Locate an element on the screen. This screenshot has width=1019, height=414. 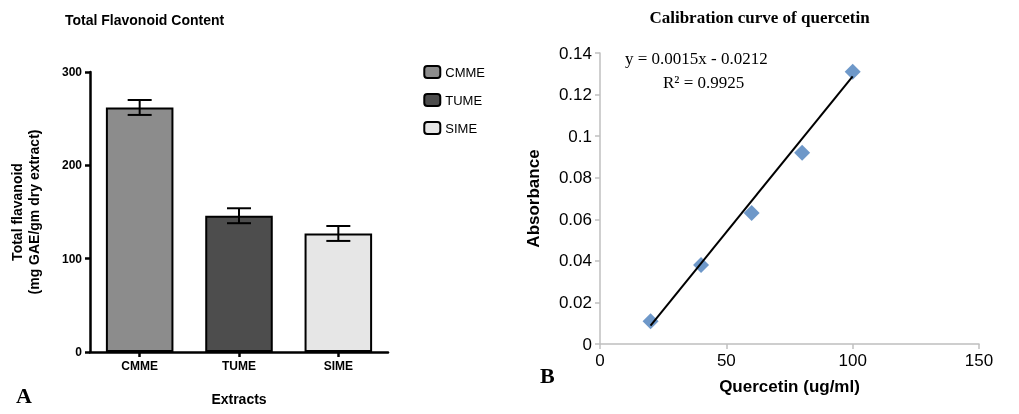
y-tick-label: 0.1 is located at coordinates (580, 136).